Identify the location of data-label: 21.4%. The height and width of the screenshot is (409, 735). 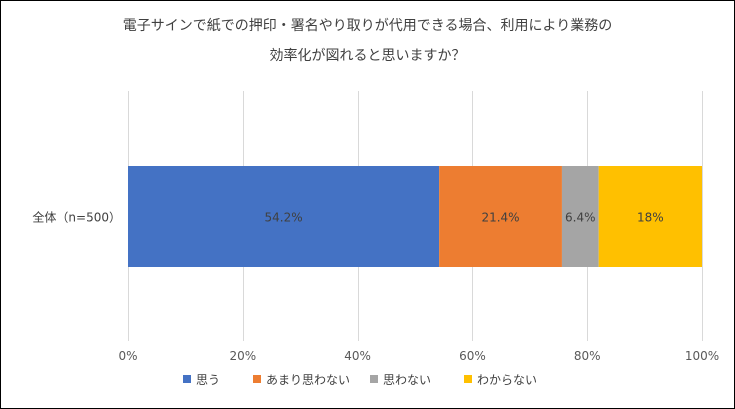
(500, 218).